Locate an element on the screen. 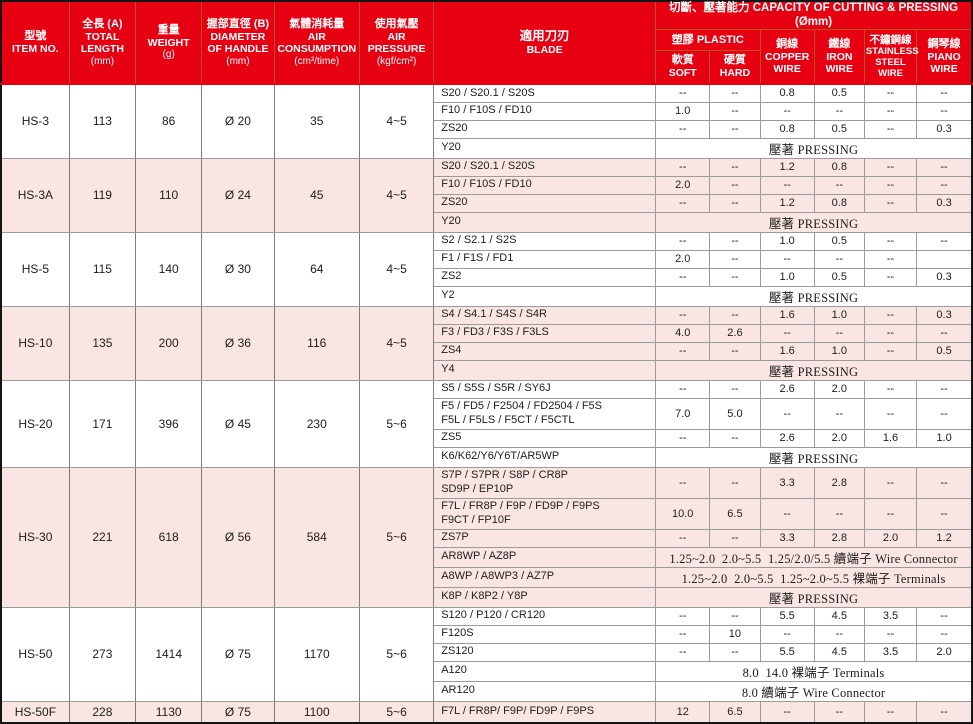  blade-cell: F120S is located at coordinates (545, 634).